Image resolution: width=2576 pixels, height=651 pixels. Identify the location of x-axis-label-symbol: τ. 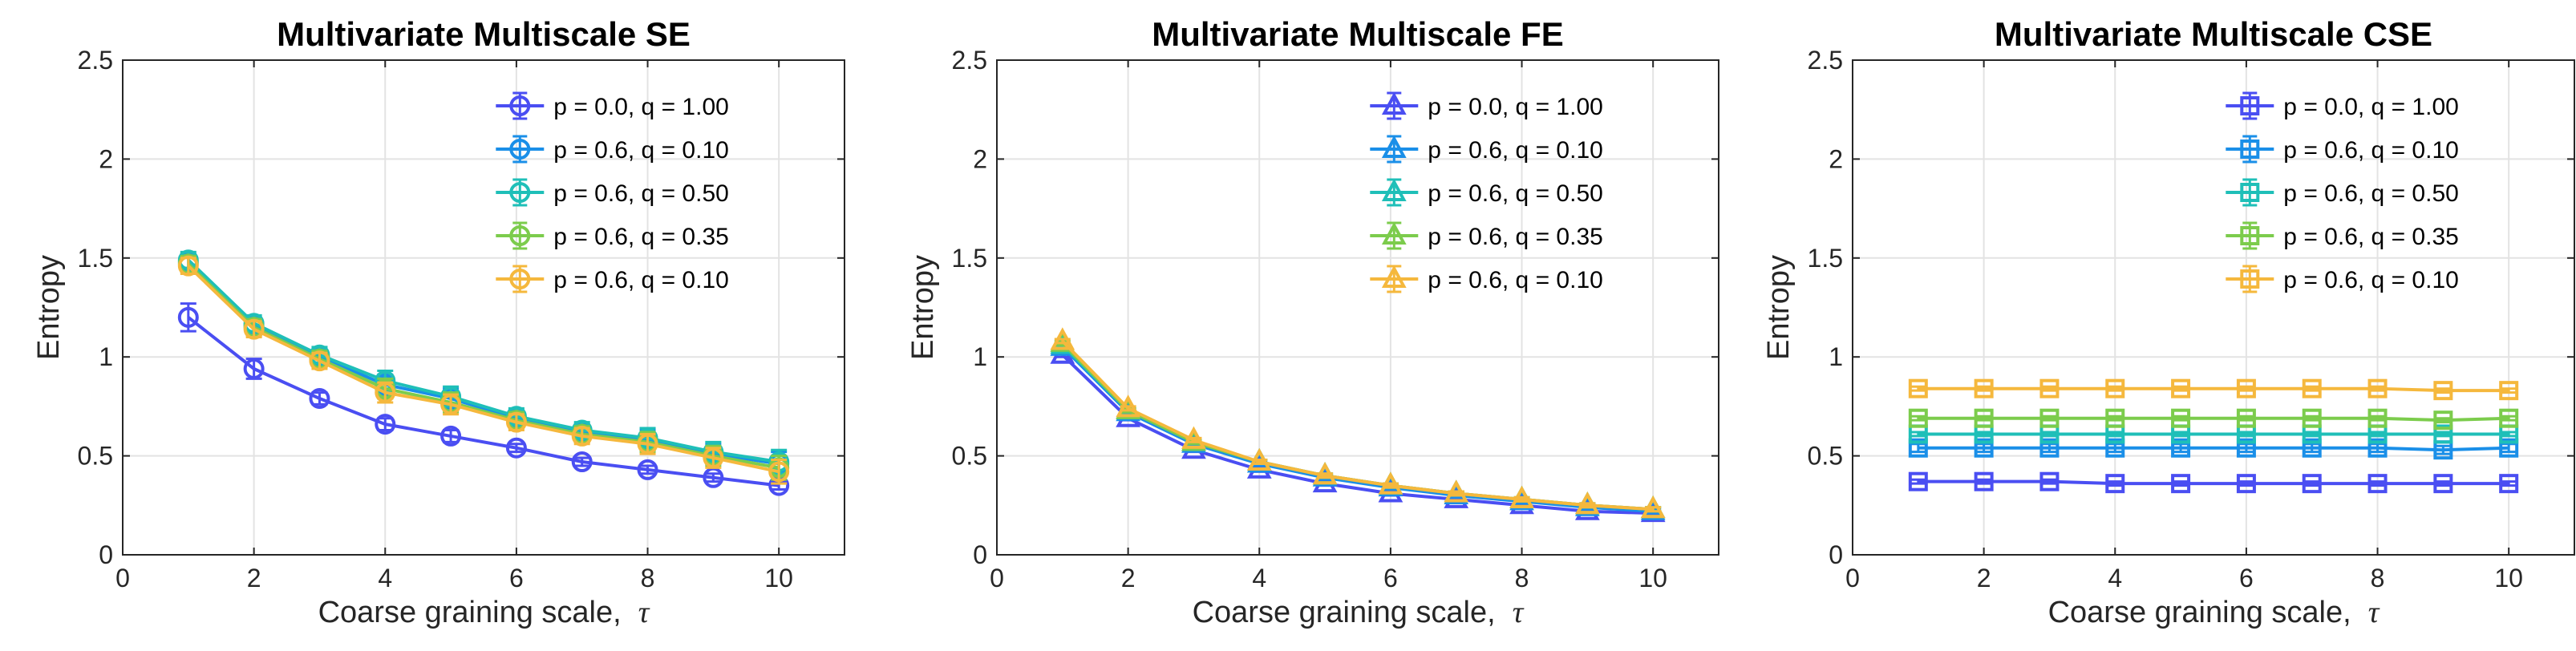
(1519, 612).